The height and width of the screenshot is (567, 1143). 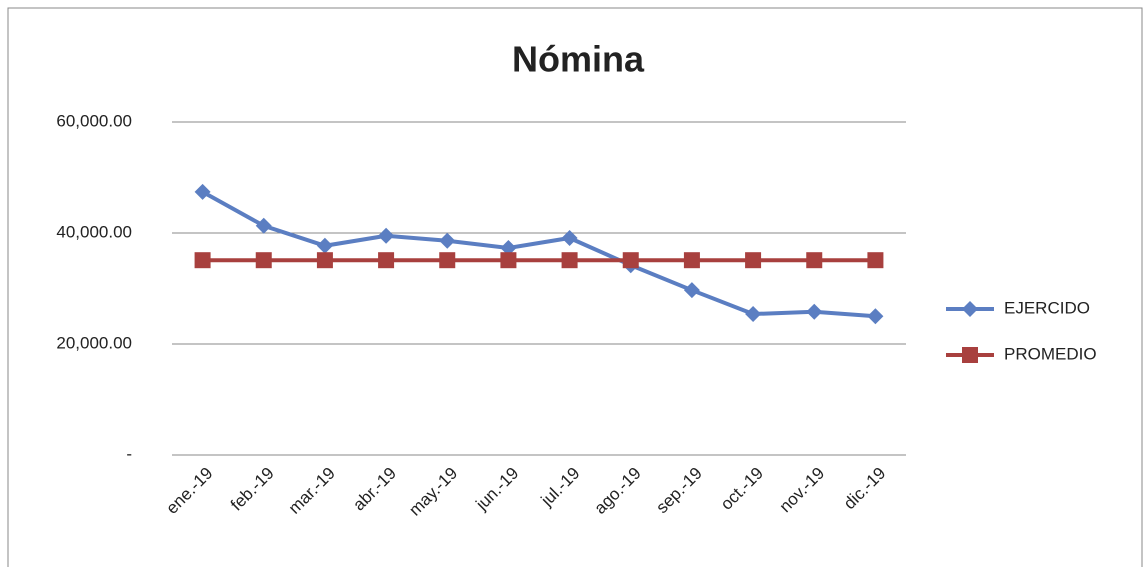 I want to click on y-tick-label: 40,000.00, so click(x=94, y=231).